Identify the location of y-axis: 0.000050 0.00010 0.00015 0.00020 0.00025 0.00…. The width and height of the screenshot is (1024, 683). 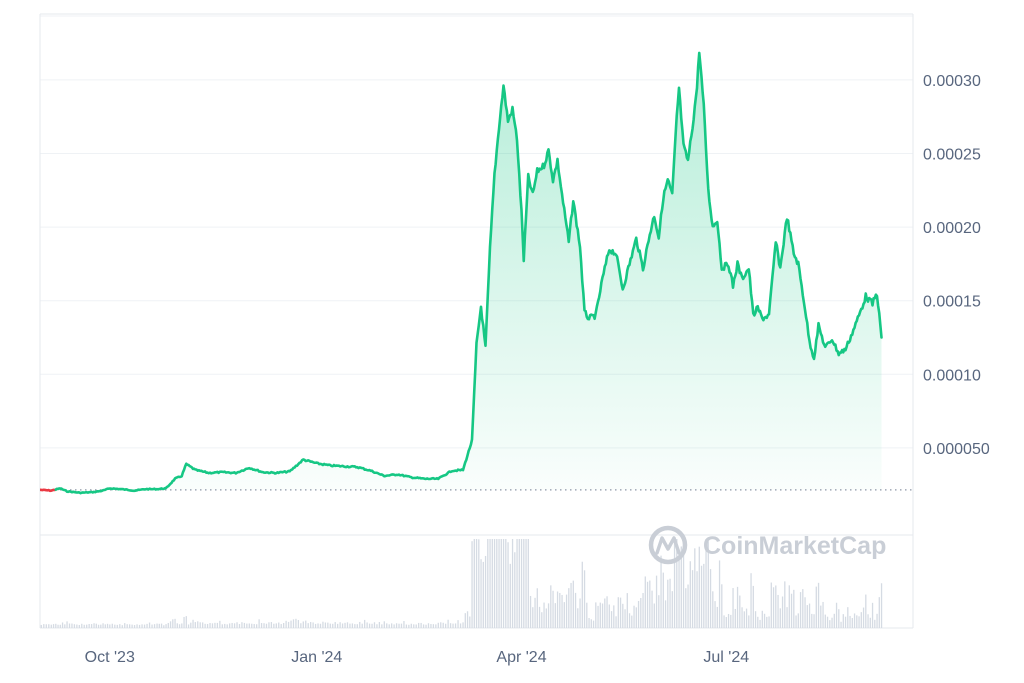
(956, 265).